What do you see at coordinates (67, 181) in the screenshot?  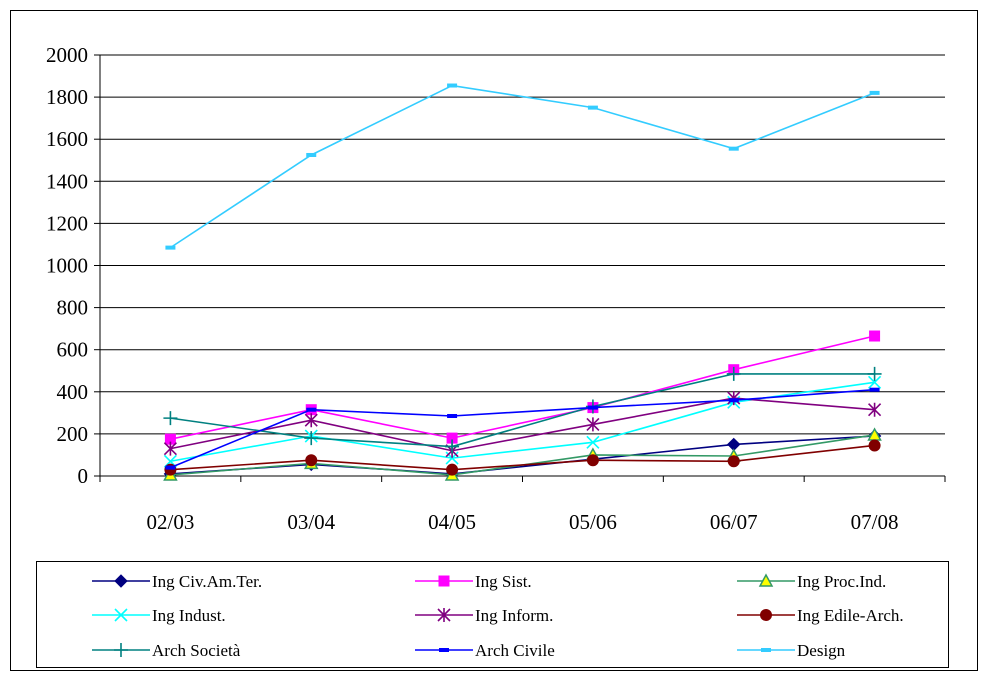 I see `y-tick-label: 1400` at bounding box center [67, 181].